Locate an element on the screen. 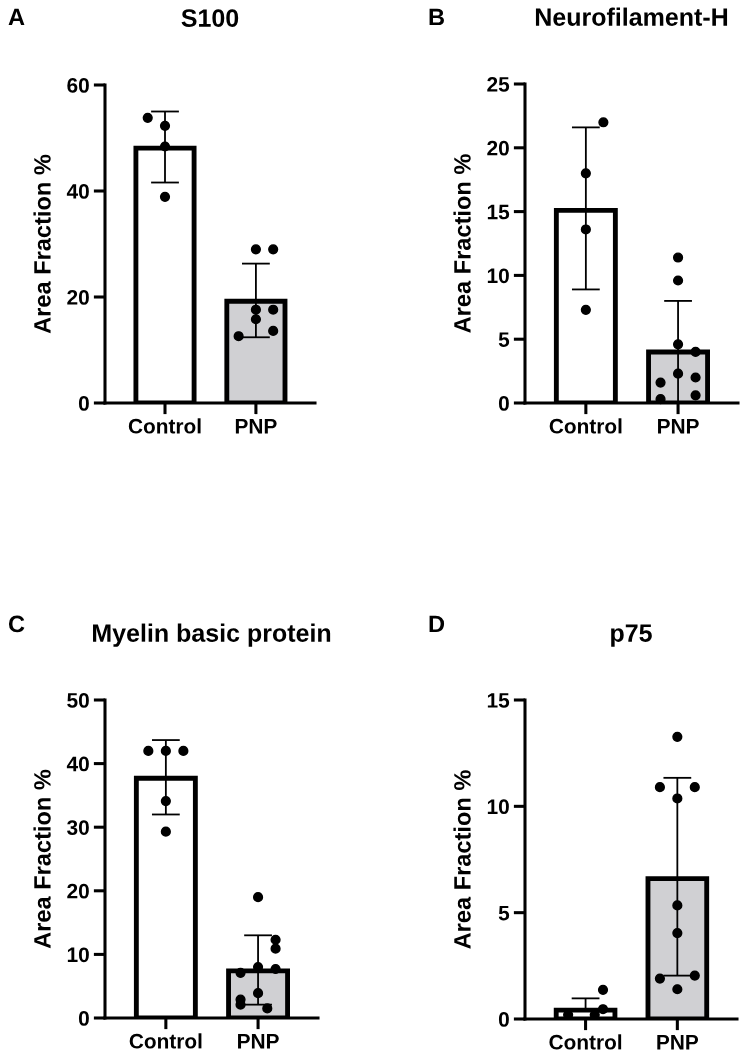 Image resolution: width=750 pixels, height=1063 pixels. y-tick-label: 60 is located at coordinates (78, 85).